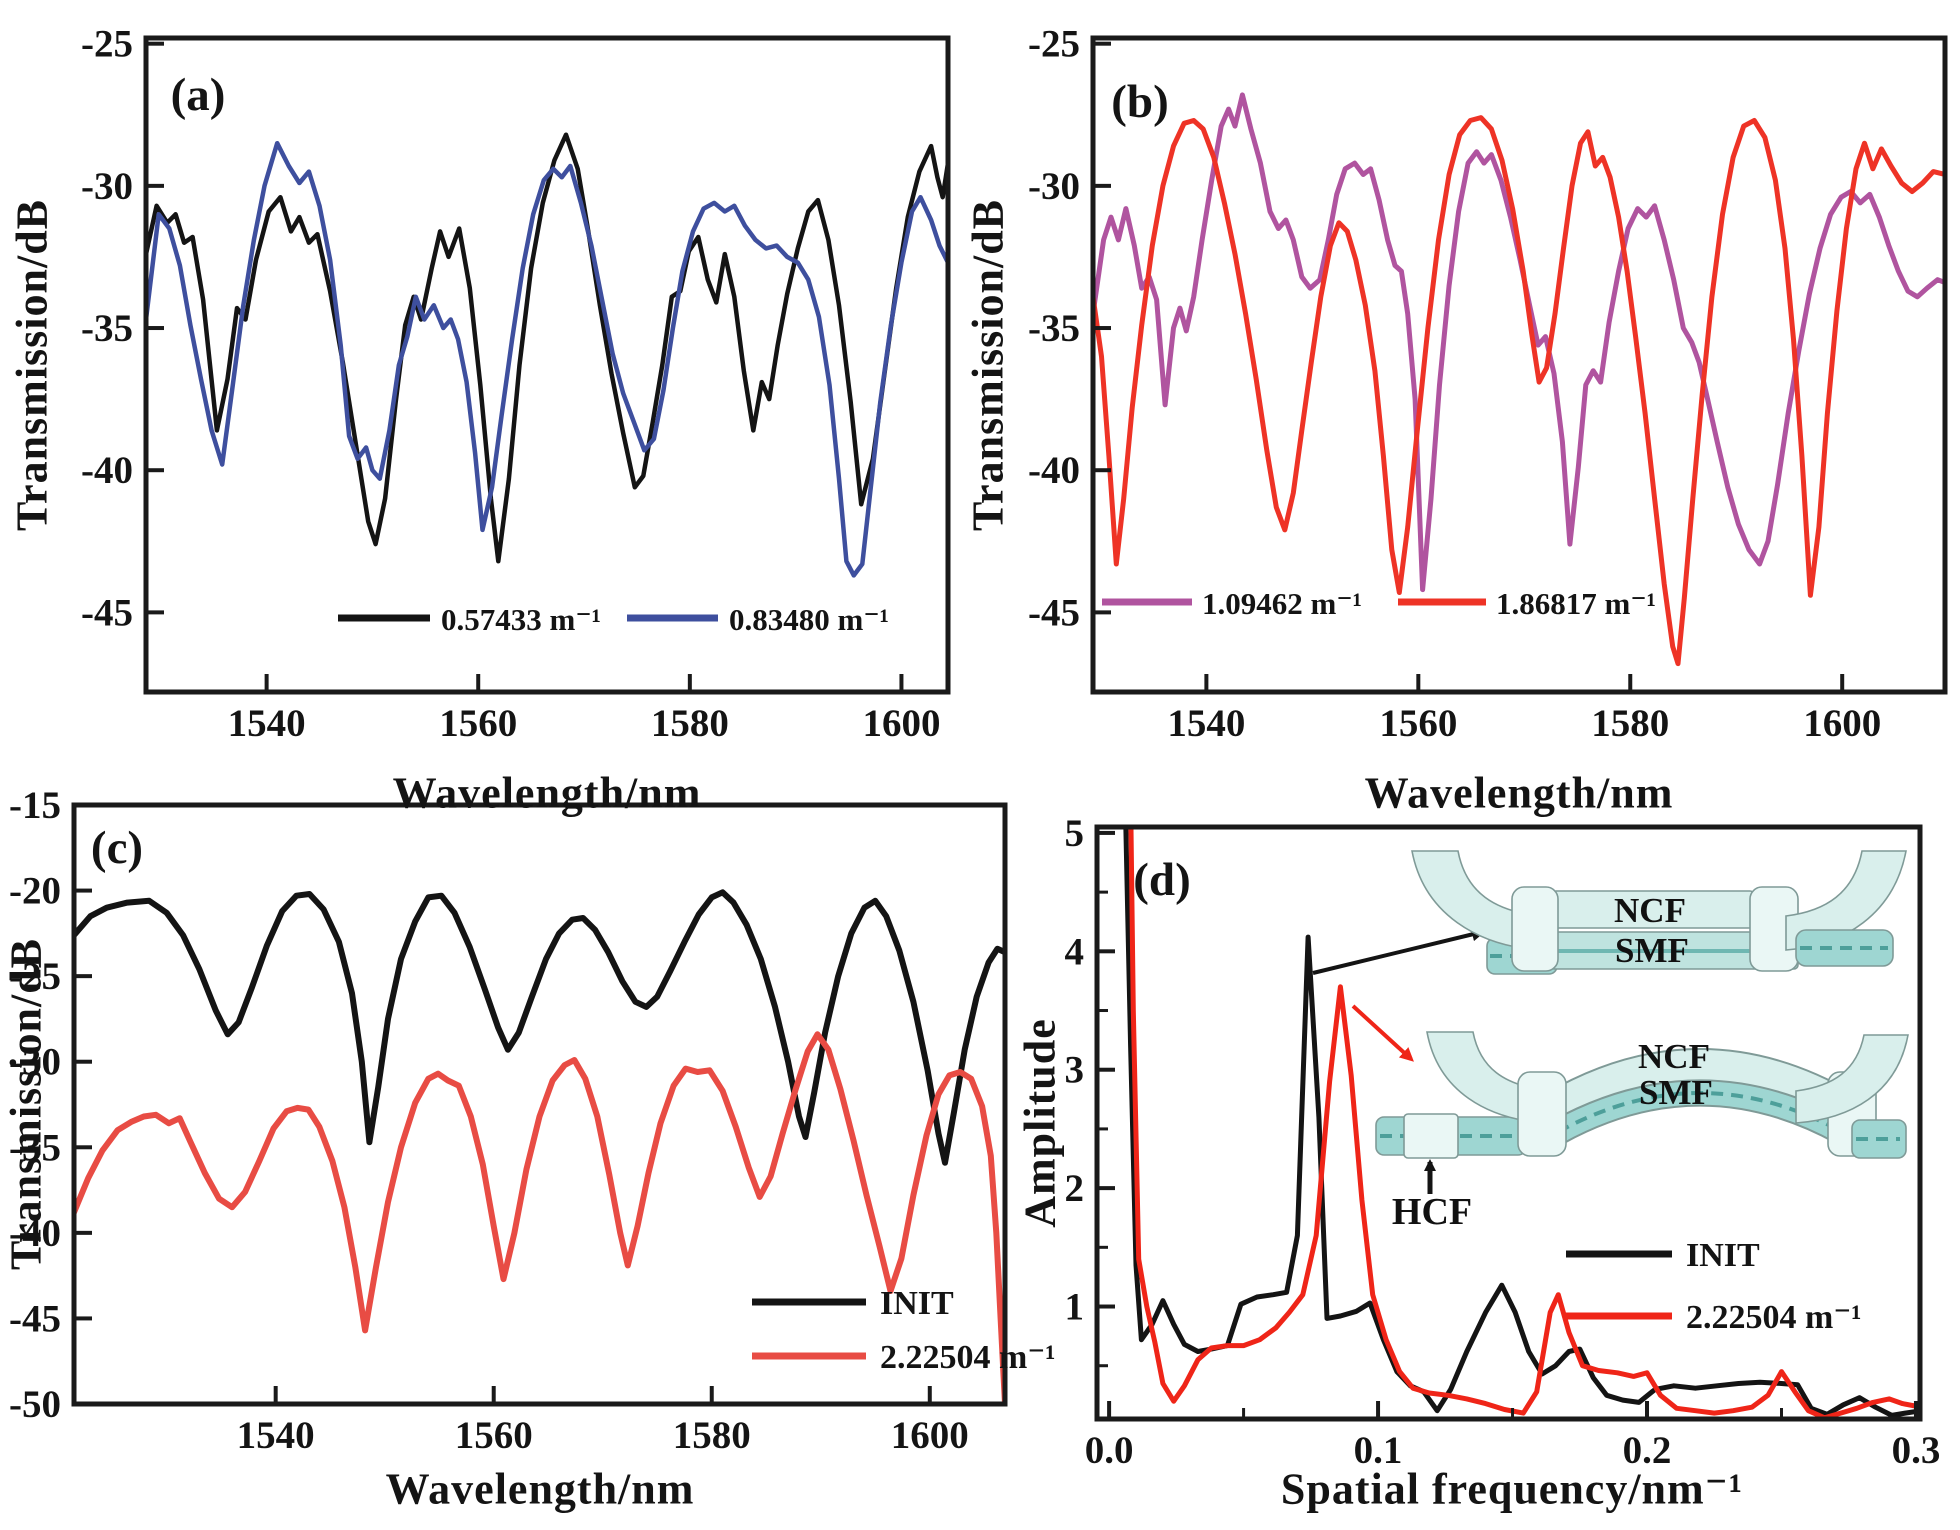 The height and width of the screenshot is (1530, 1960). I want to click on y-tick-label: 5, so click(1075, 833).